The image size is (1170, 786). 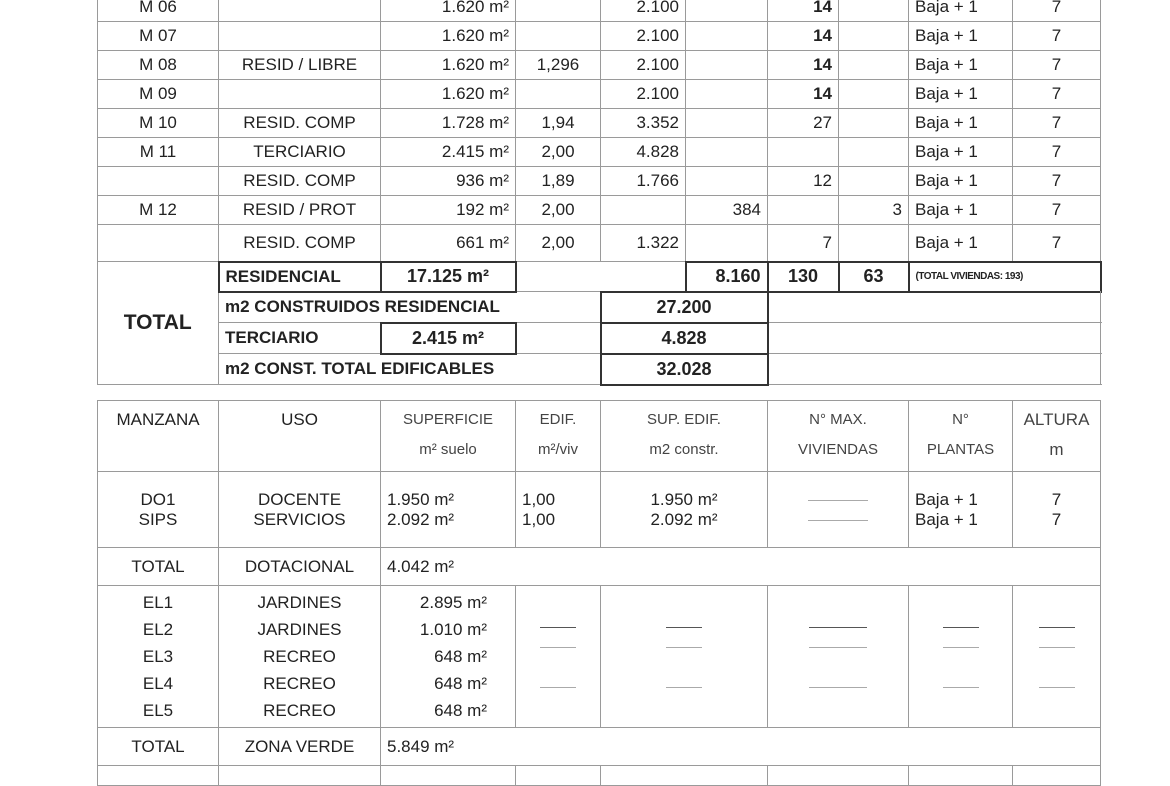 I want to click on cell-viv-libre, so click(x=803, y=152).